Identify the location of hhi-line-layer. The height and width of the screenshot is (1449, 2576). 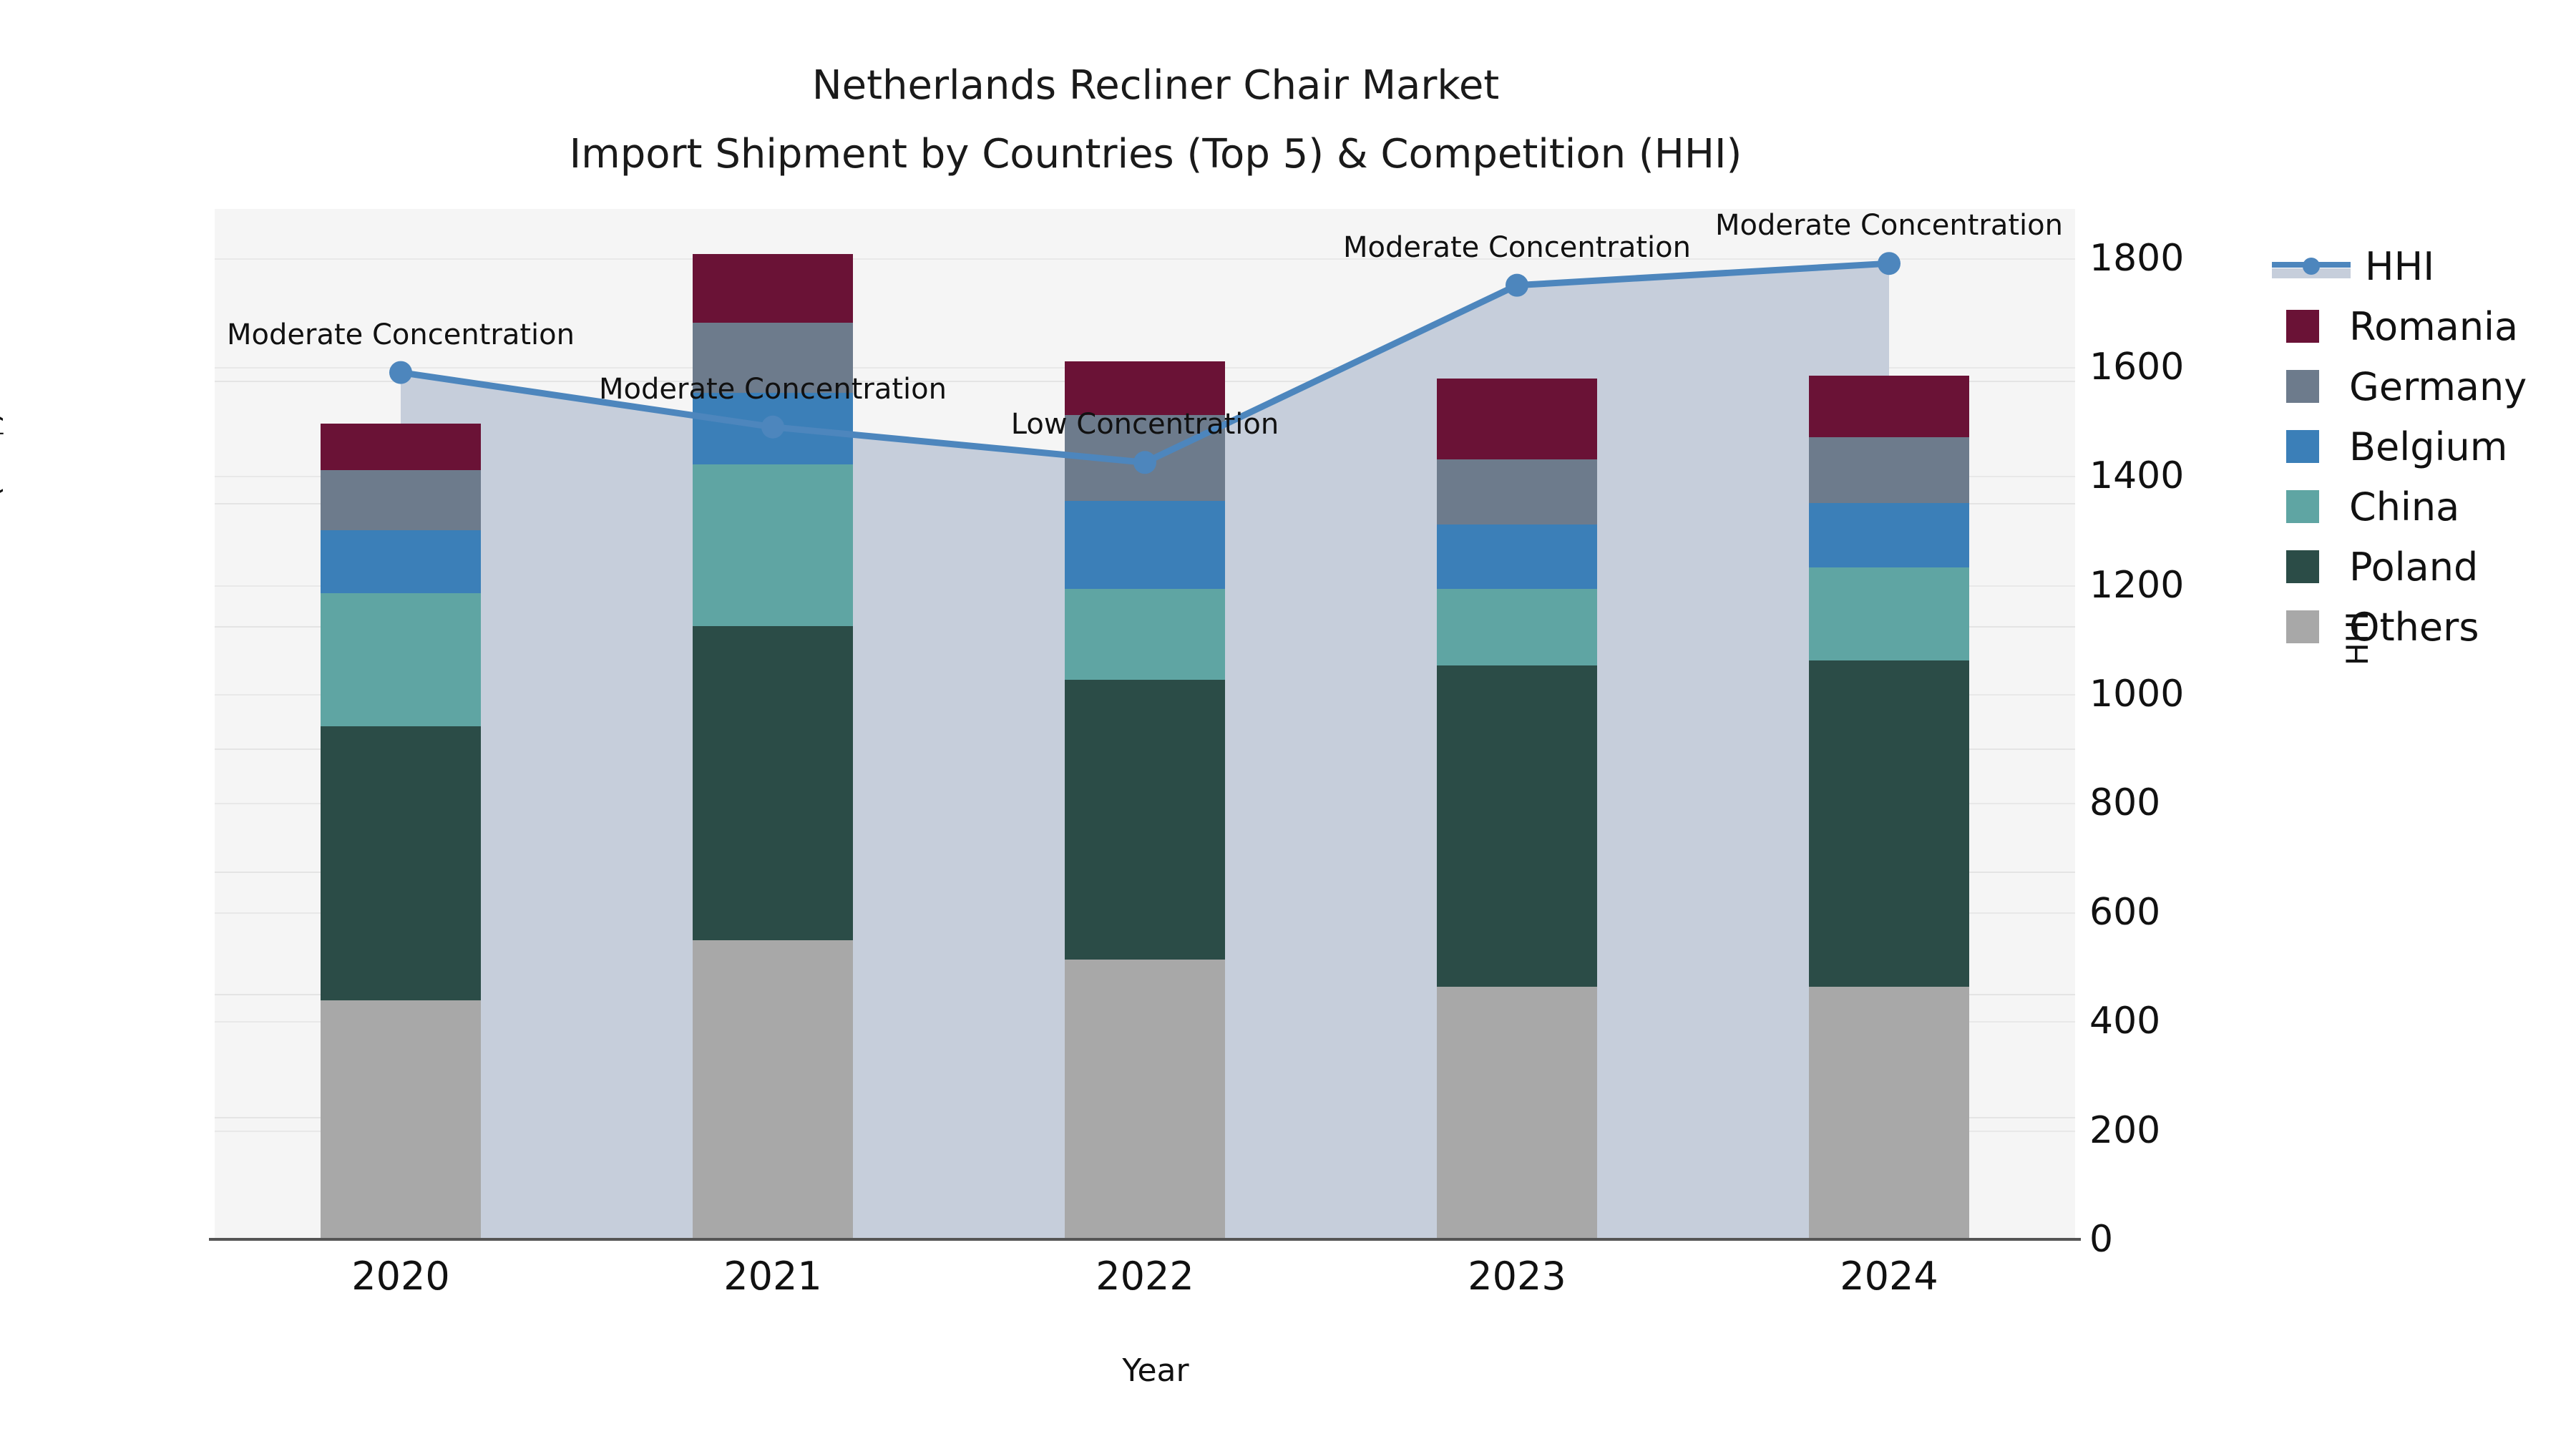
(1145, 363).